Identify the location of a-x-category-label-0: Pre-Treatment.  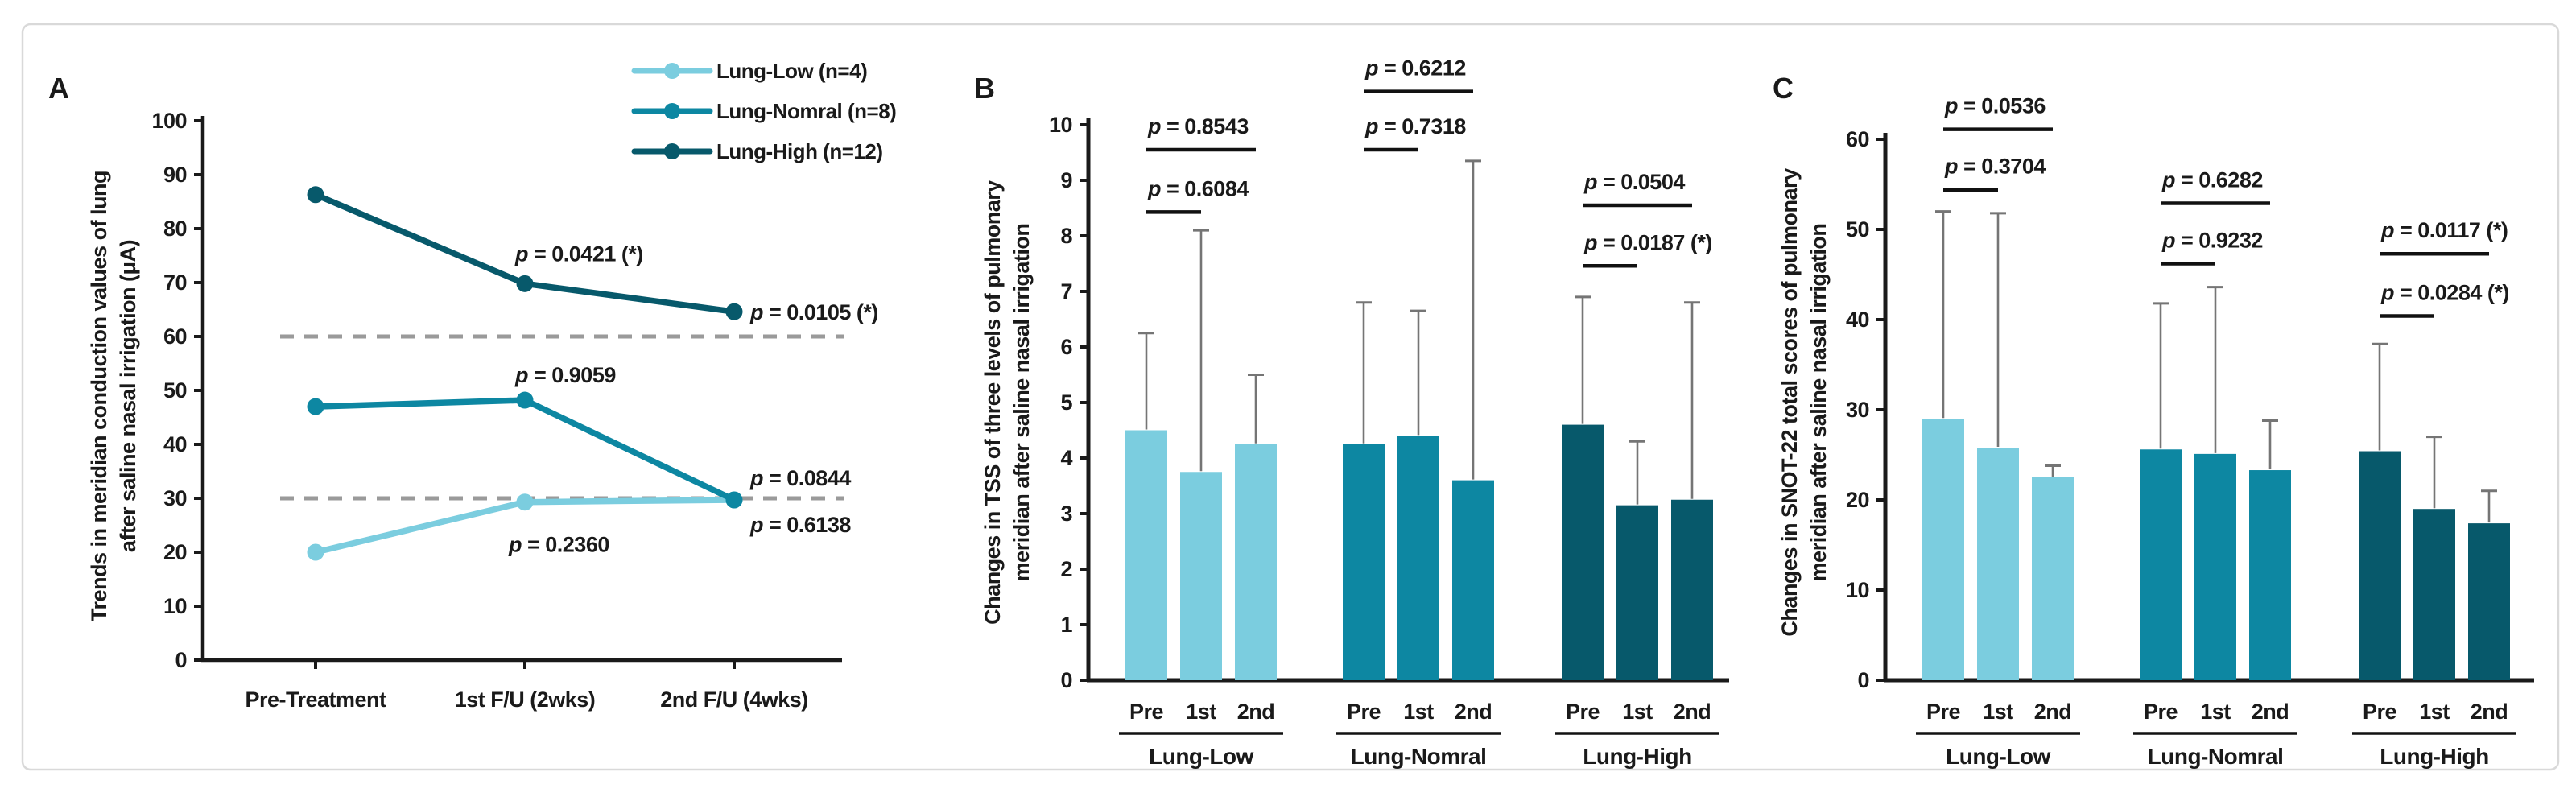
(315, 699).